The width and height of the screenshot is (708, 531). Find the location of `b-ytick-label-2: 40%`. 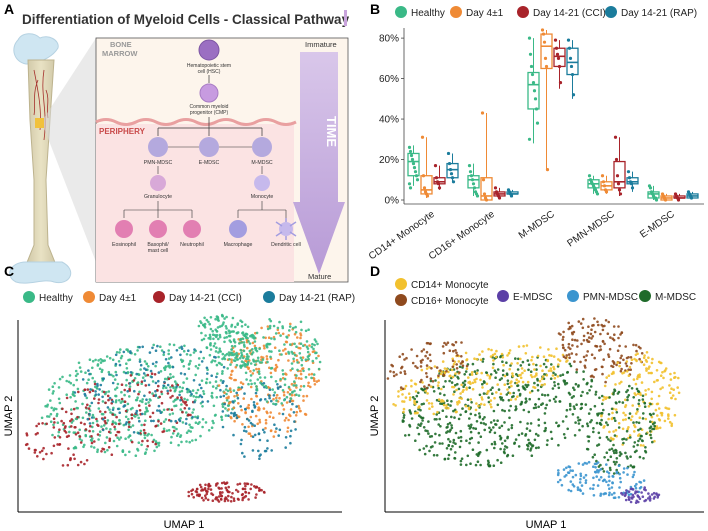

b-ytick-label-2: 40% is located at coordinates (389, 120).